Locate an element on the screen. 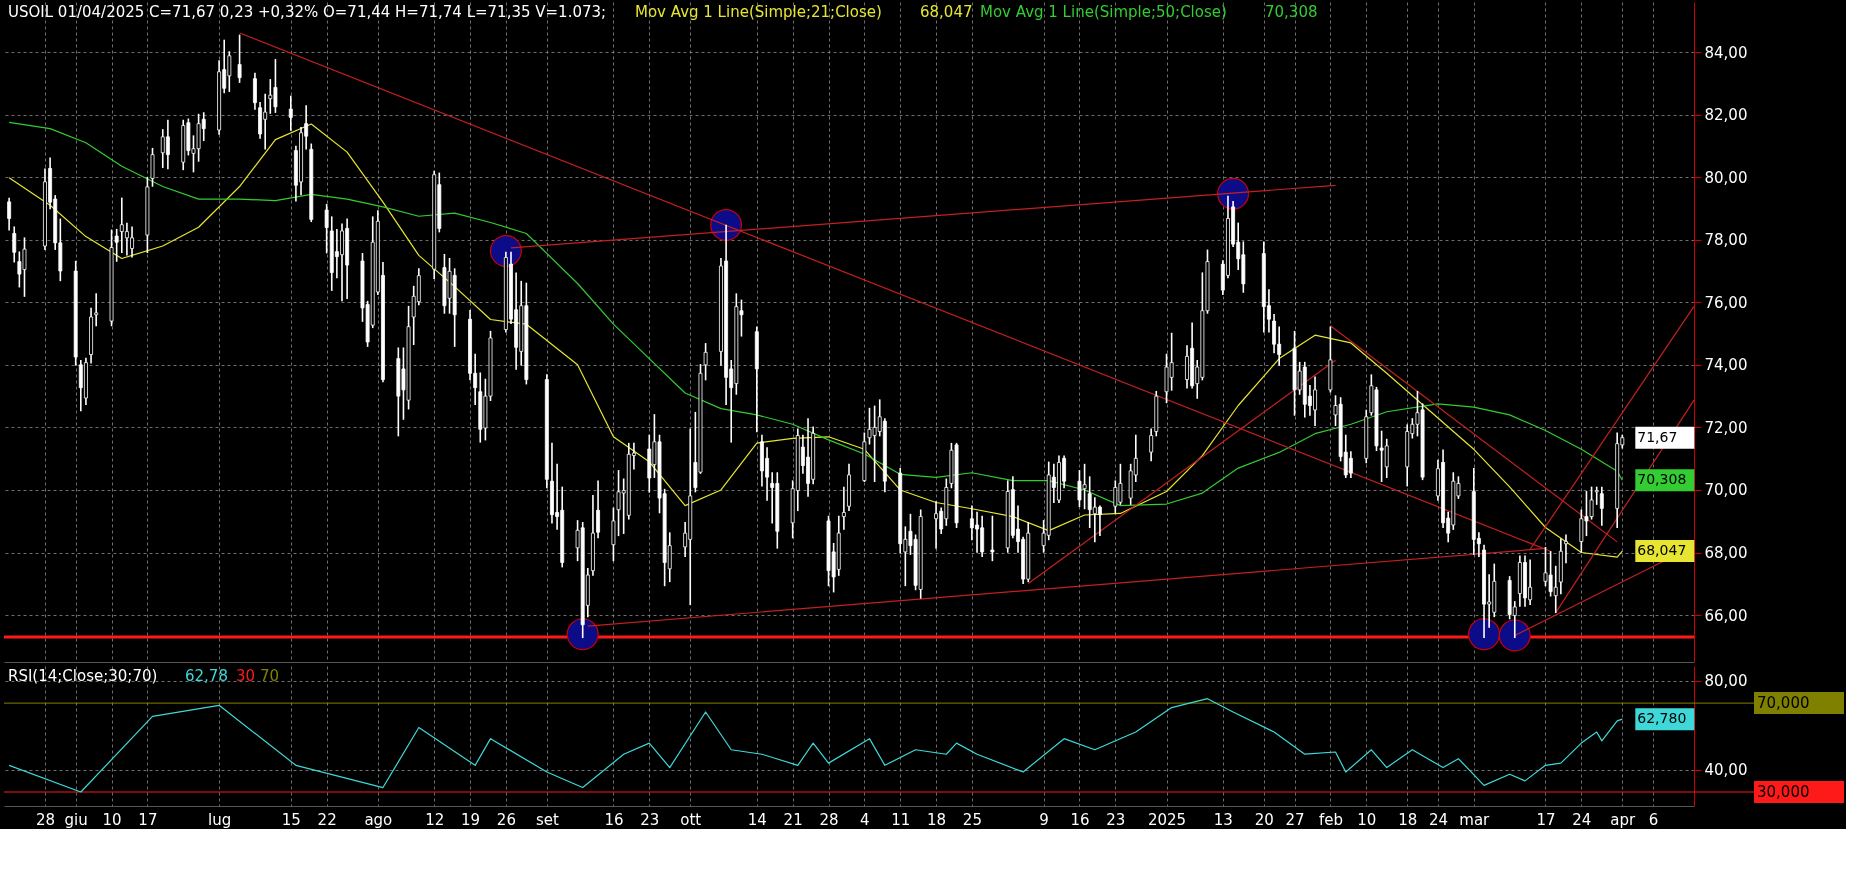 This screenshot has width=1872, height=888. text: 70,308 is located at coordinates (1291, 12).